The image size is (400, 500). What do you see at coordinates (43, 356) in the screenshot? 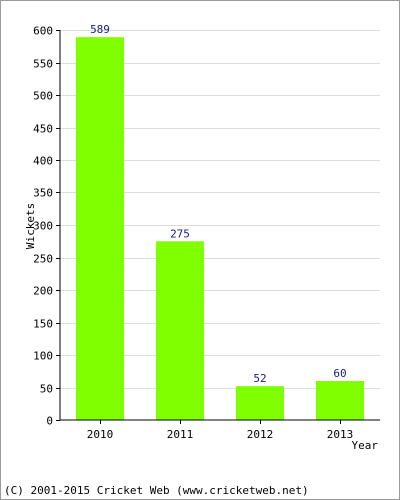
I see `y-tick-label: 100` at bounding box center [43, 356].